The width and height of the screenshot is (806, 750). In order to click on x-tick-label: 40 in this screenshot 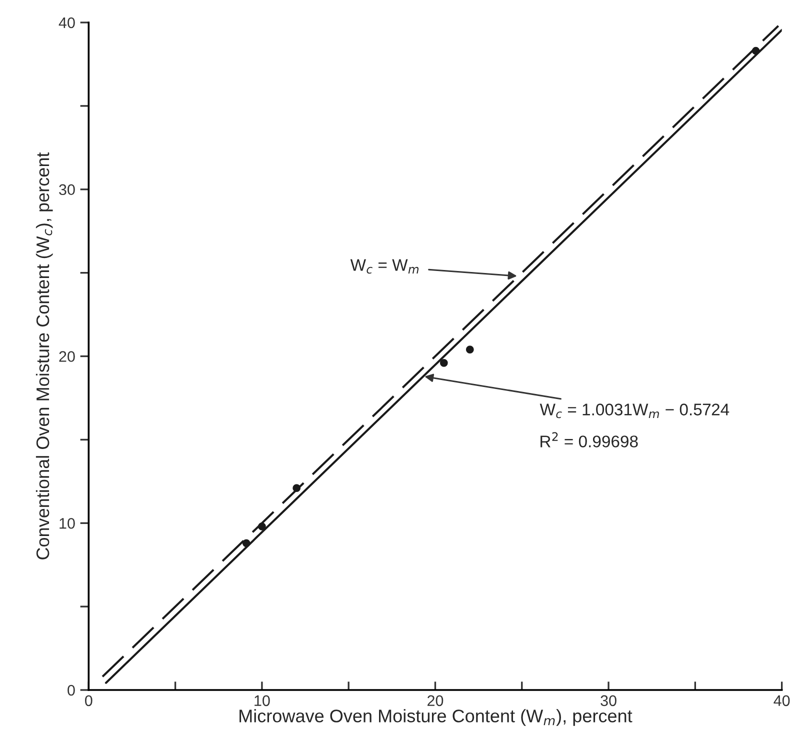, I will do `click(782, 700)`.